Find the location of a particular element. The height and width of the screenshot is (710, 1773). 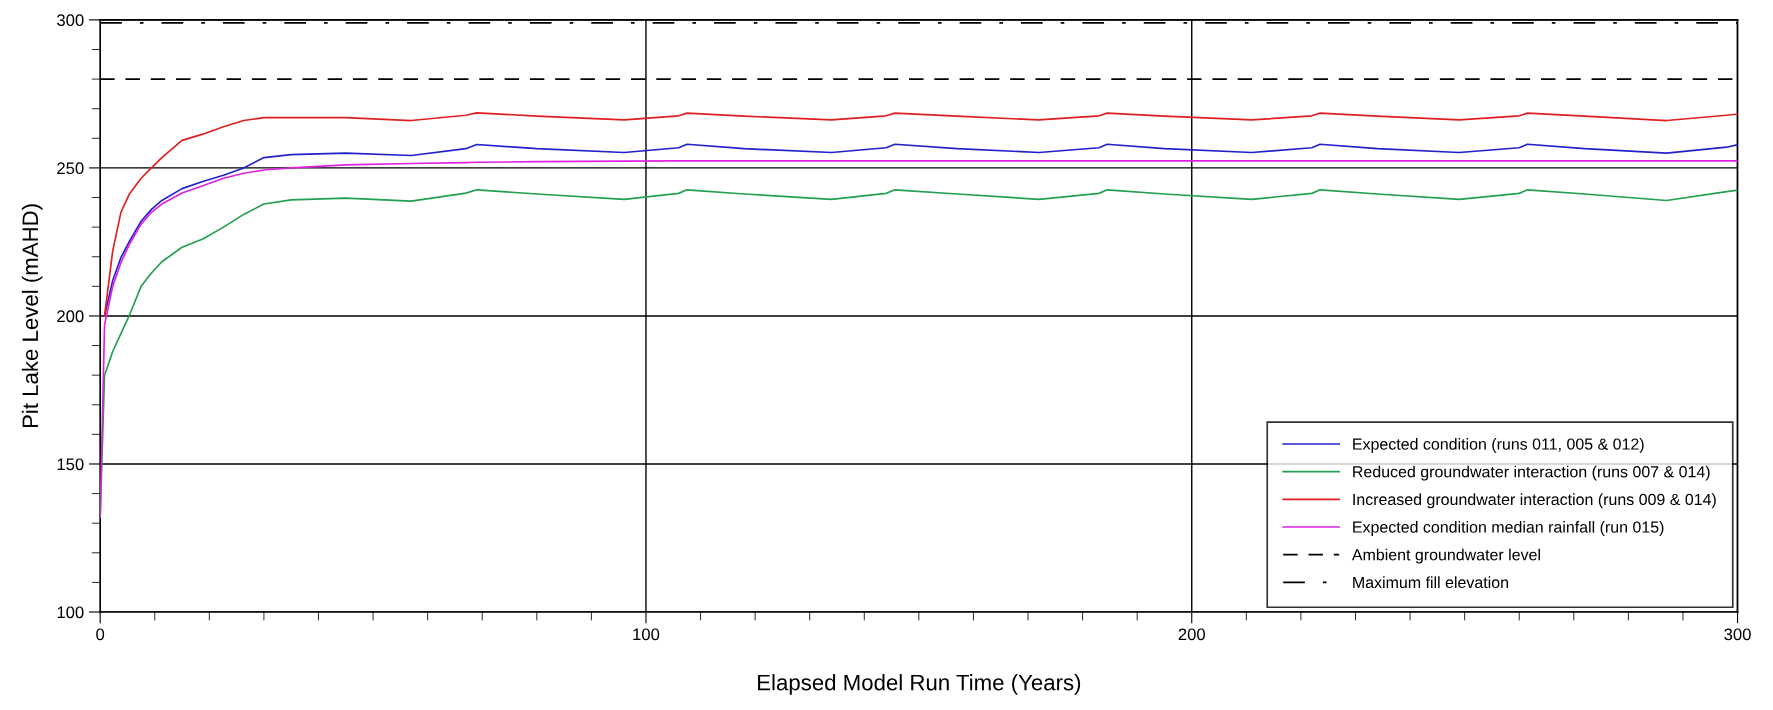

legend-label: Increased groundwater interaction (runs 009 & 014) is located at coordinates (1534, 501).